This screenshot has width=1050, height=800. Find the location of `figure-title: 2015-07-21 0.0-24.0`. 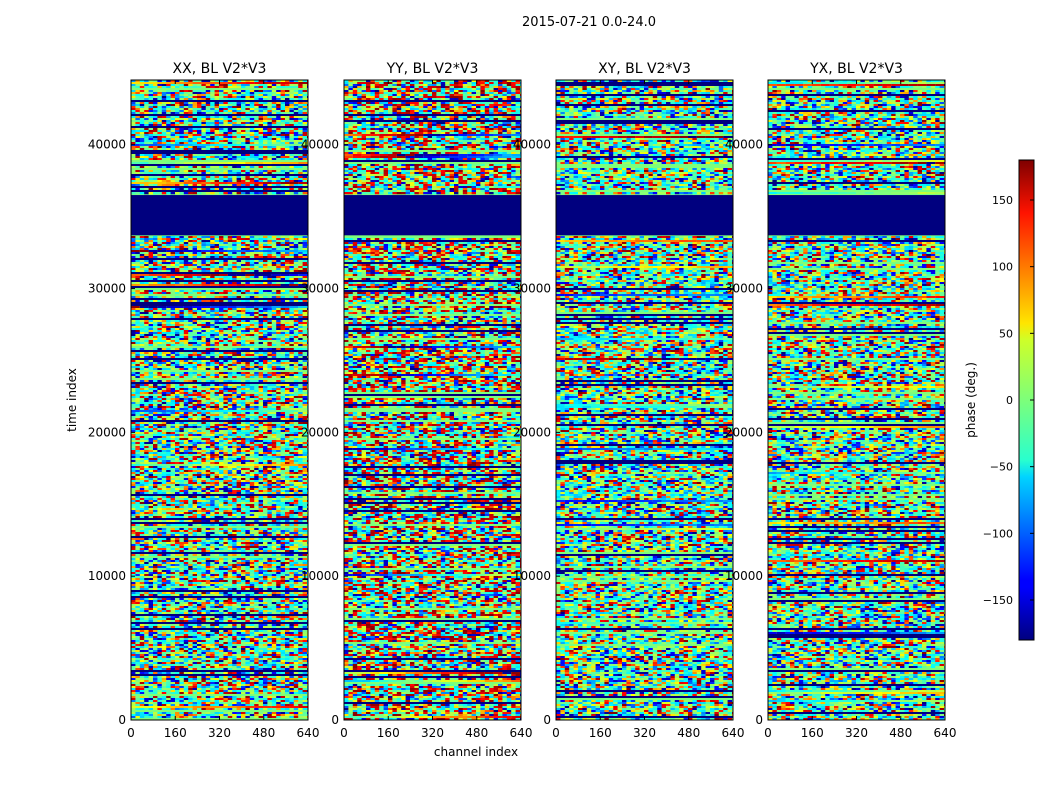

figure-title: 2015-07-21 0.0-24.0 is located at coordinates (589, 22).